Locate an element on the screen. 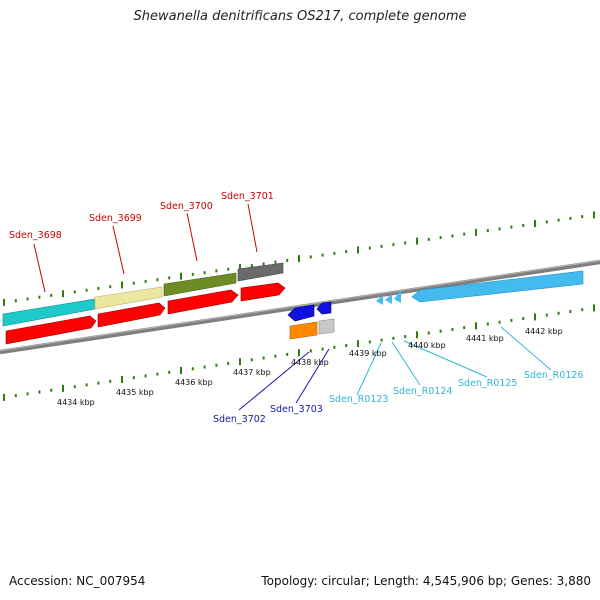 The image size is (600, 600). gene-sden-3700-arrow is located at coordinates (203, 302).